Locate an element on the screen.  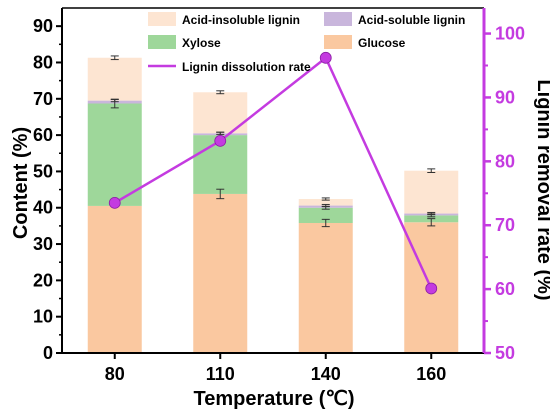
y2-tick-label: 80 is located at coordinates (505, 161).